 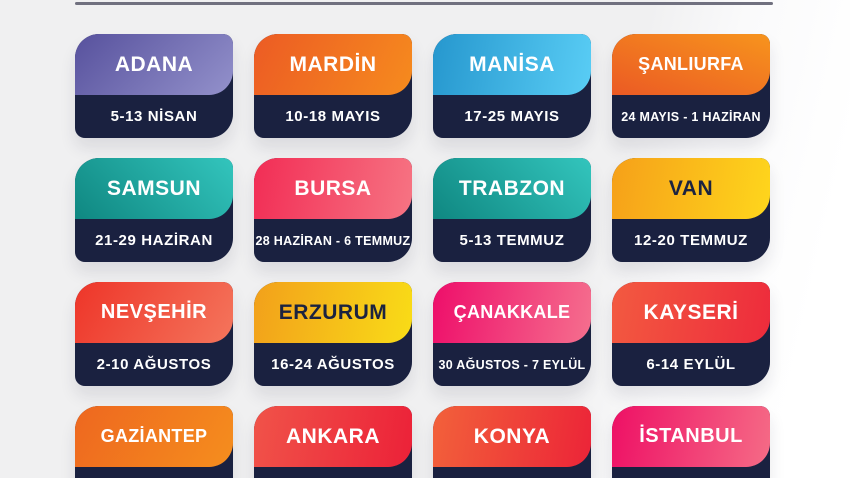 I want to click on city-card-trabzon: TRABZON 5-13 TEMMUZ, so click(x=512, y=210).